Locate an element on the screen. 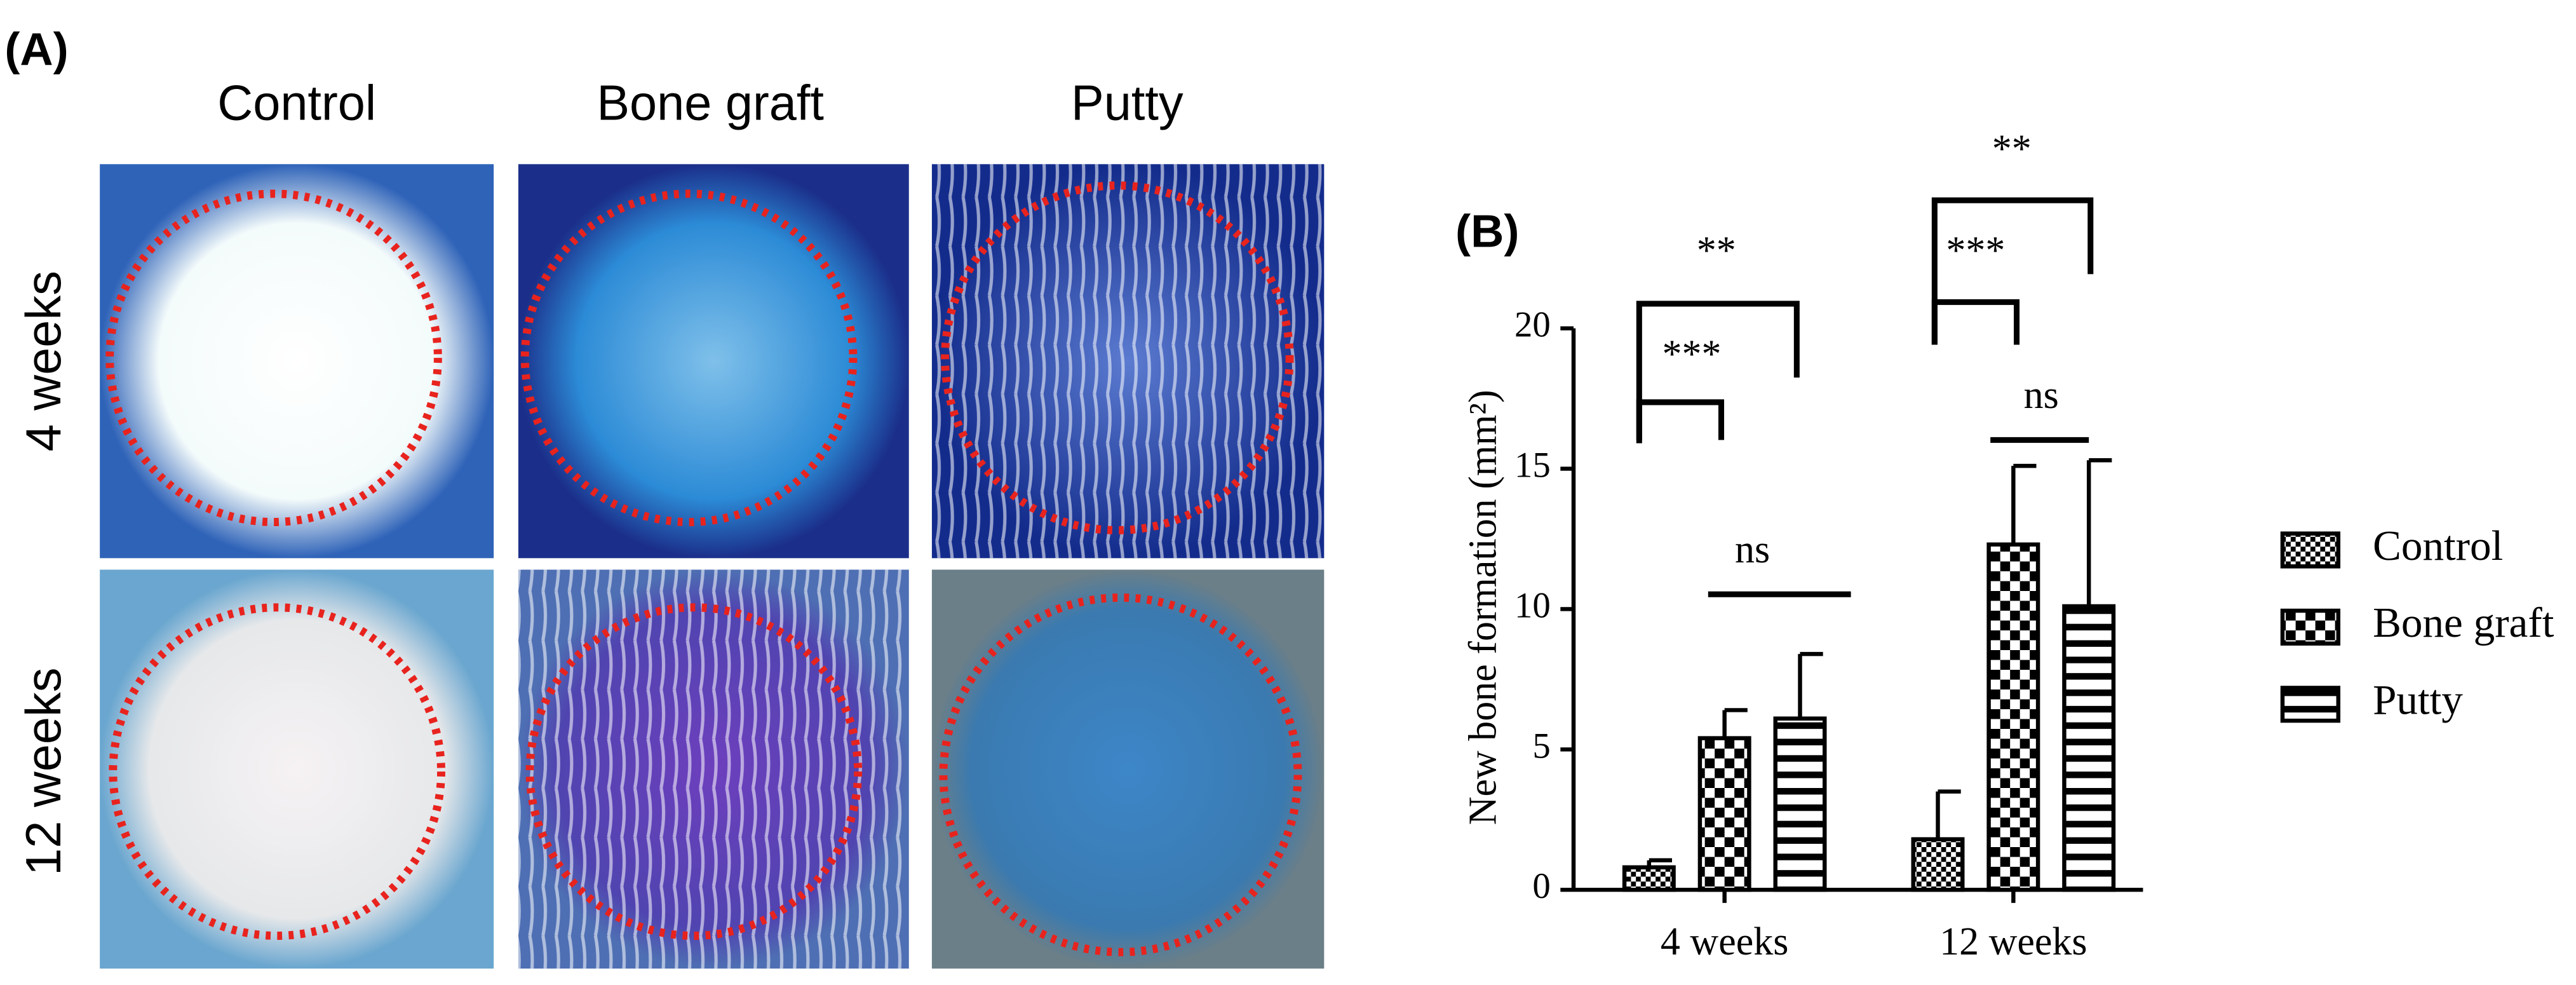 Image resolution: width=2576 pixels, height=985 pixels. column-label: Putty is located at coordinates (1127, 103).